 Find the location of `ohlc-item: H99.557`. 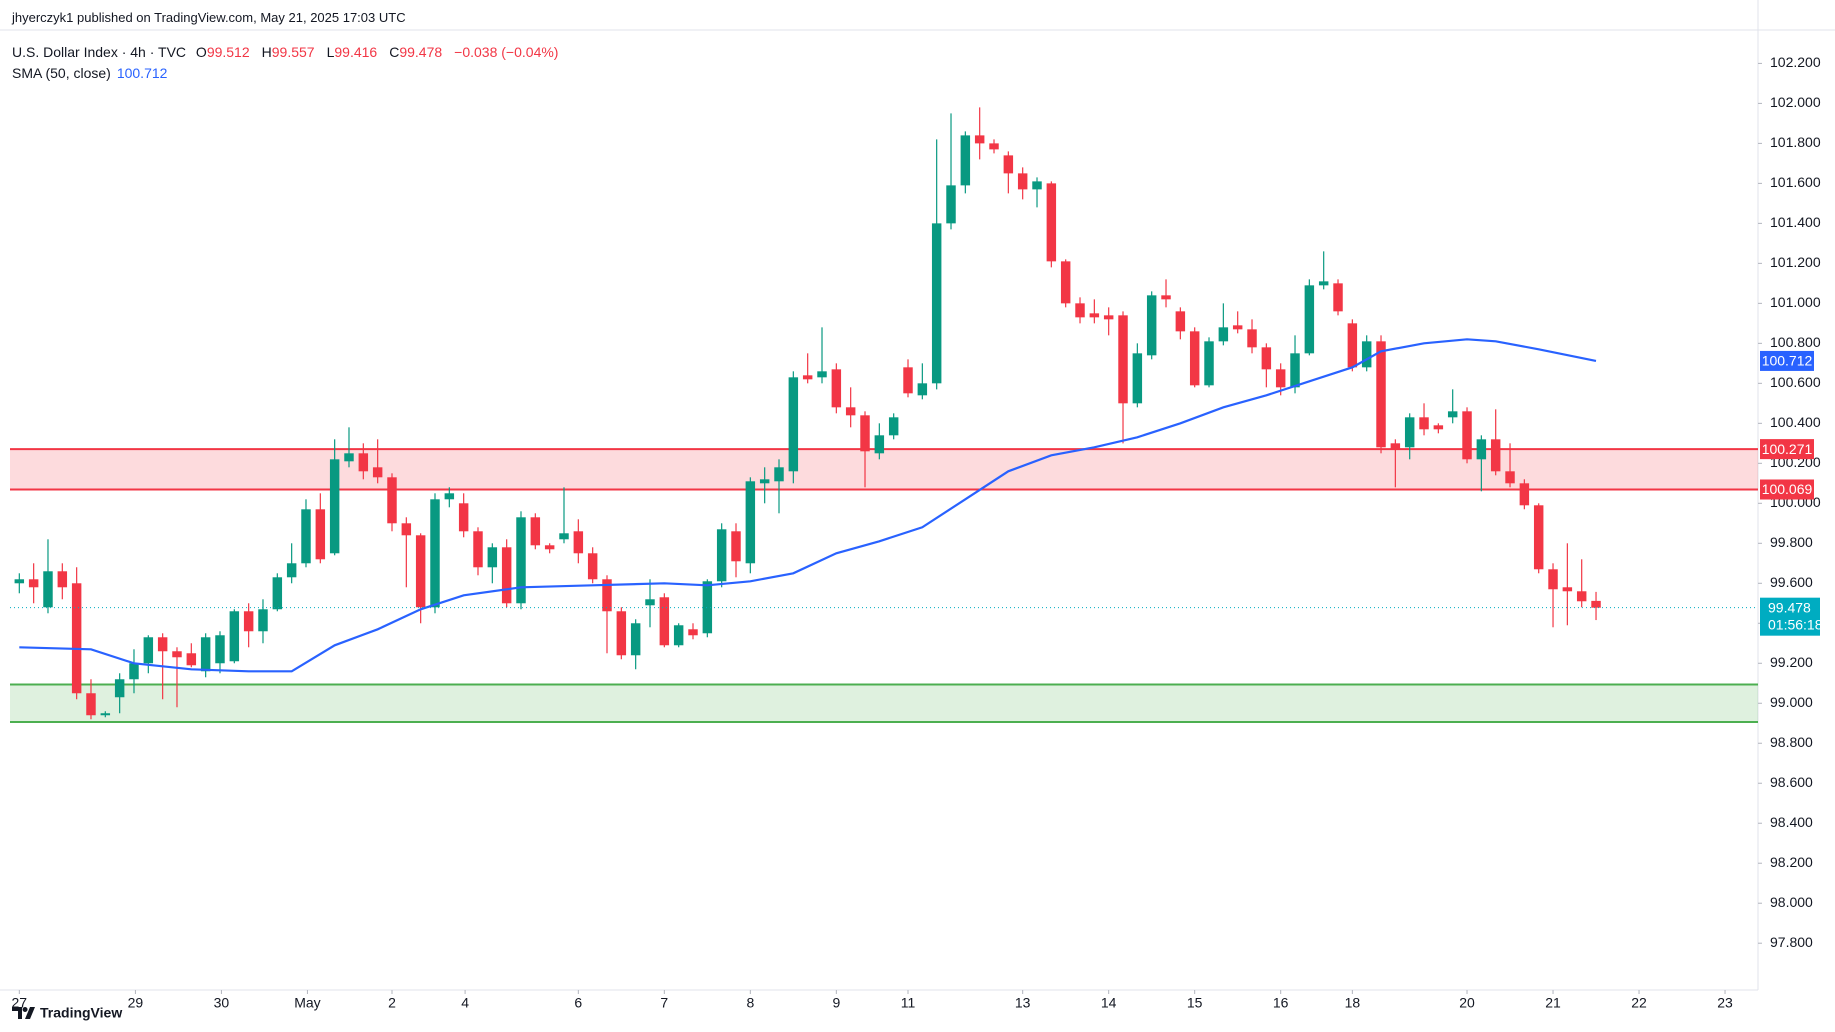

ohlc-item: H99.557 is located at coordinates (291, 52).